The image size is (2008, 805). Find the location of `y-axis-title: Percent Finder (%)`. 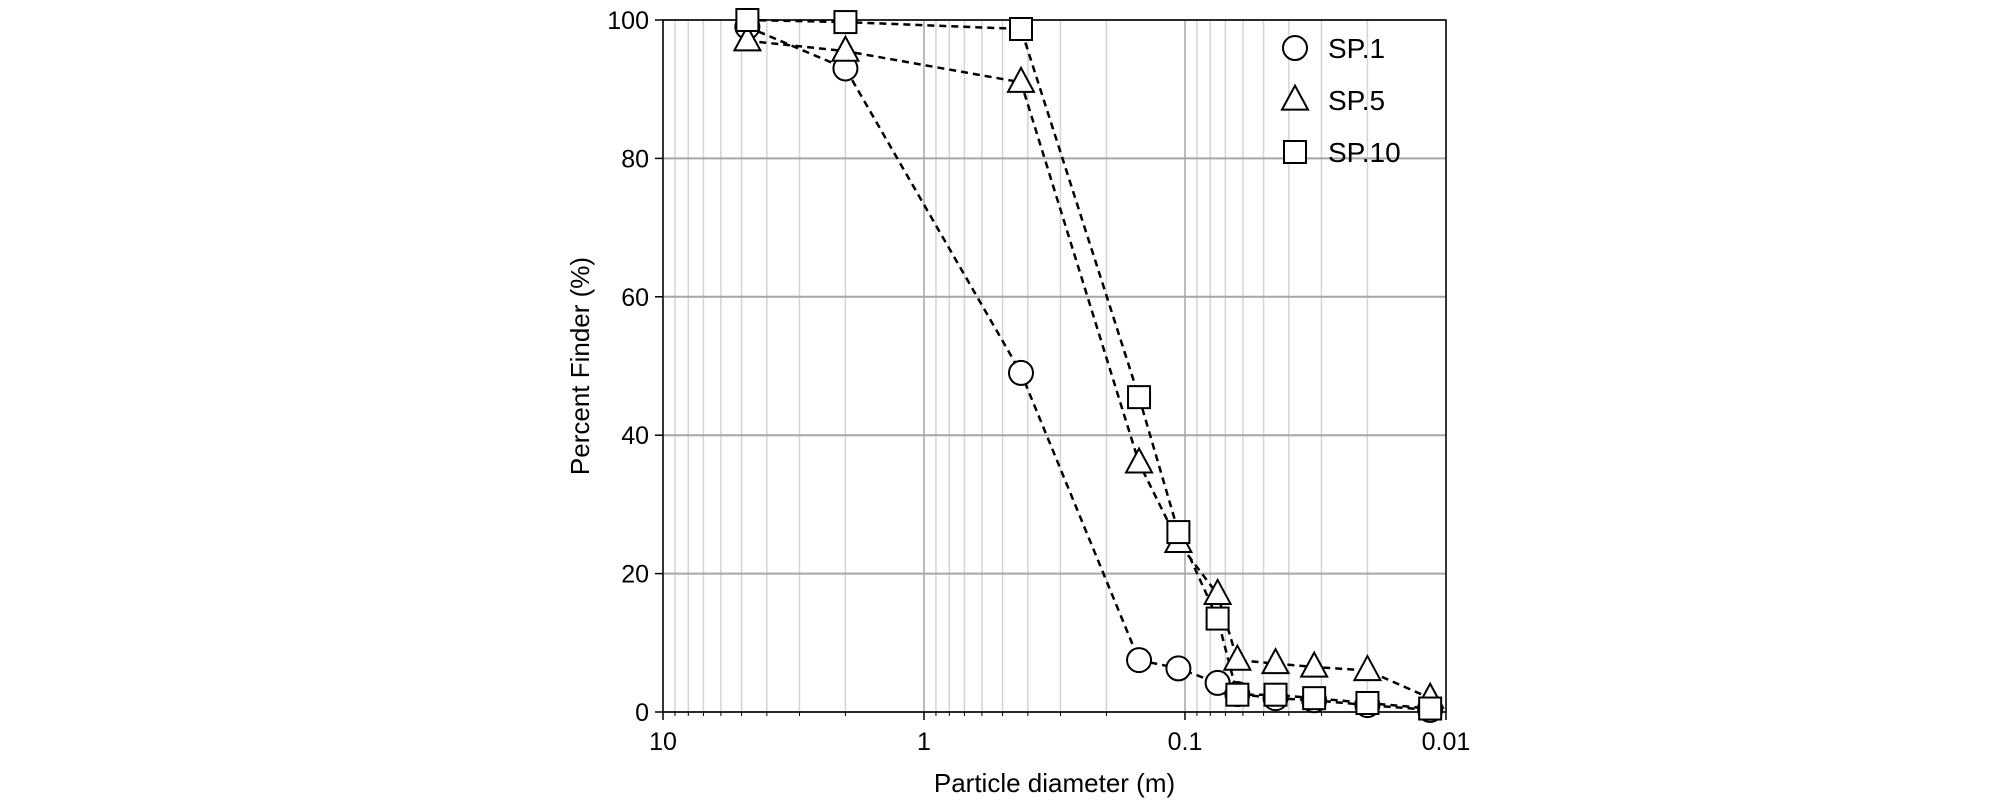

y-axis-title: Percent Finder (%) is located at coordinates (580, 366).